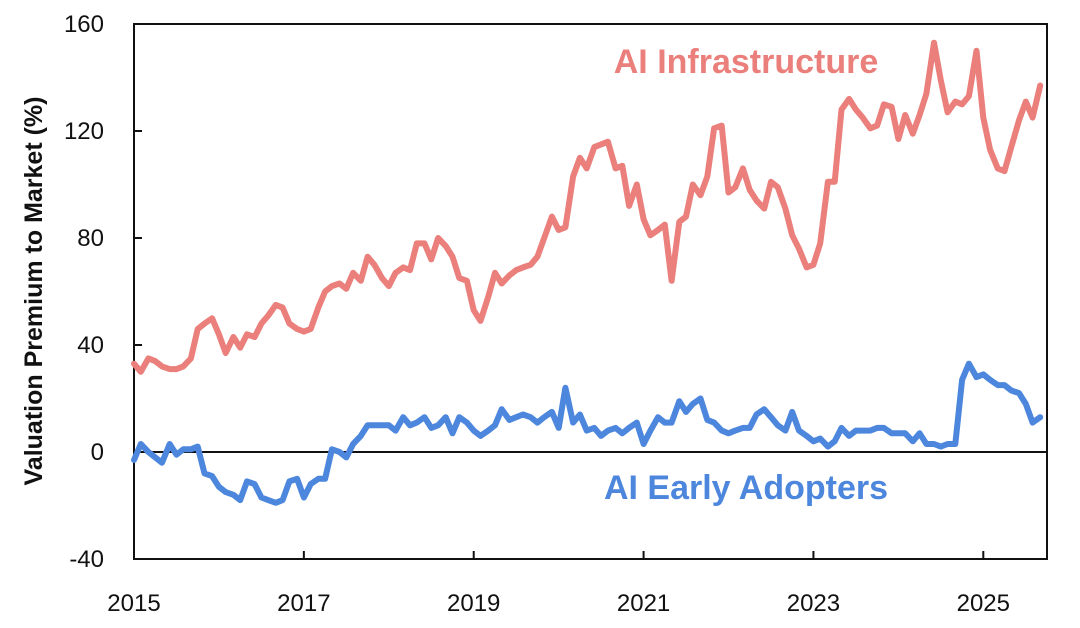  I want to click on y-tick-label: -40, so click(86, 559).